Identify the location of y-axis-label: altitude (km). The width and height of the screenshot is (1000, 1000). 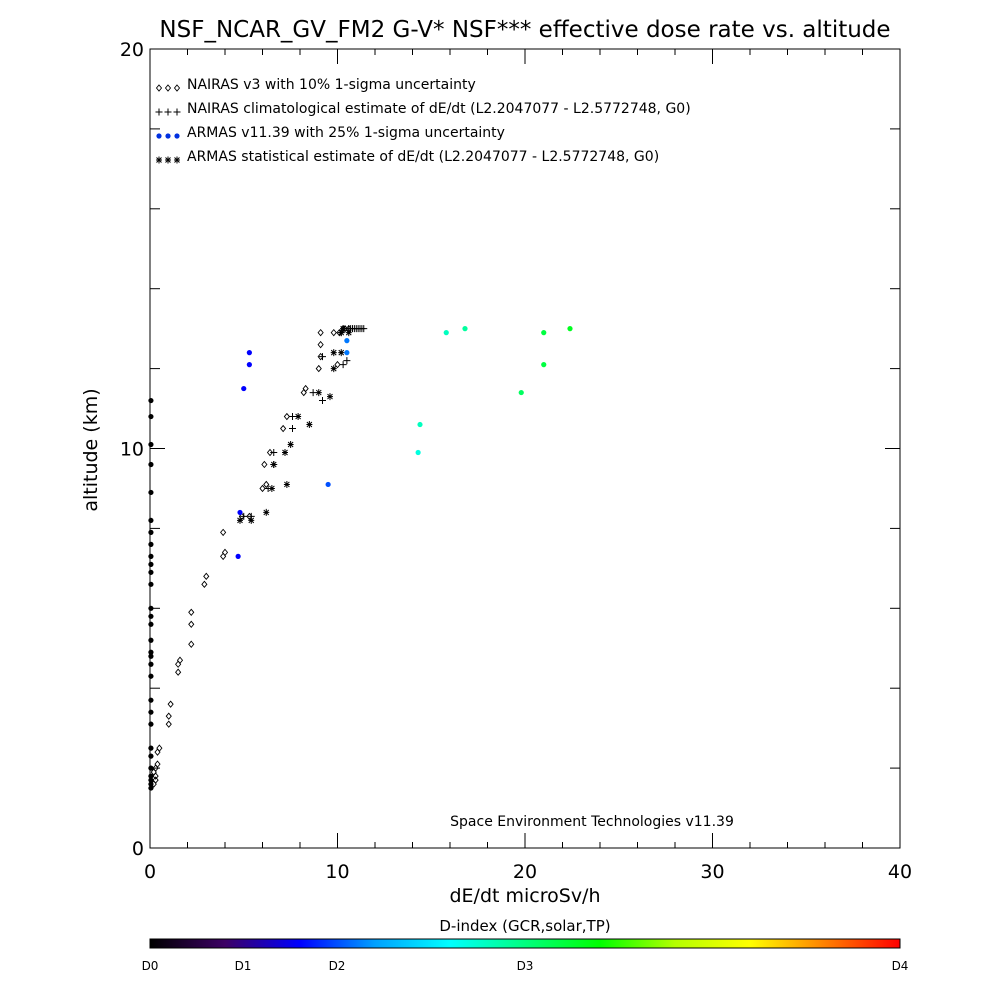
(91, 449).